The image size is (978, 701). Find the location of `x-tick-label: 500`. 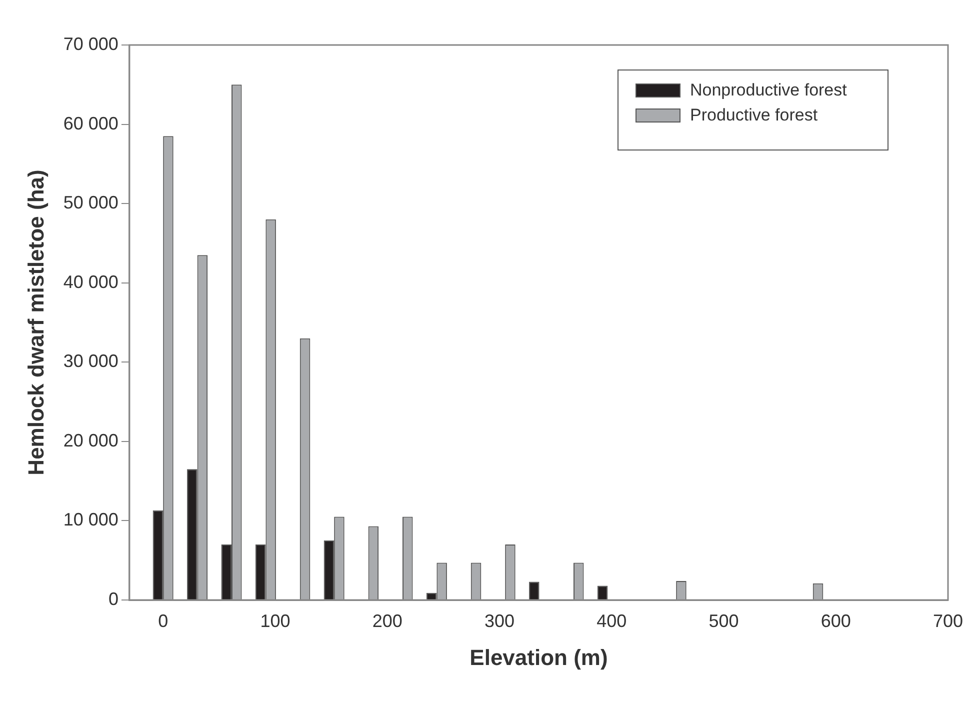

x-tick-label: 500 is located at coordinates (723, 620).